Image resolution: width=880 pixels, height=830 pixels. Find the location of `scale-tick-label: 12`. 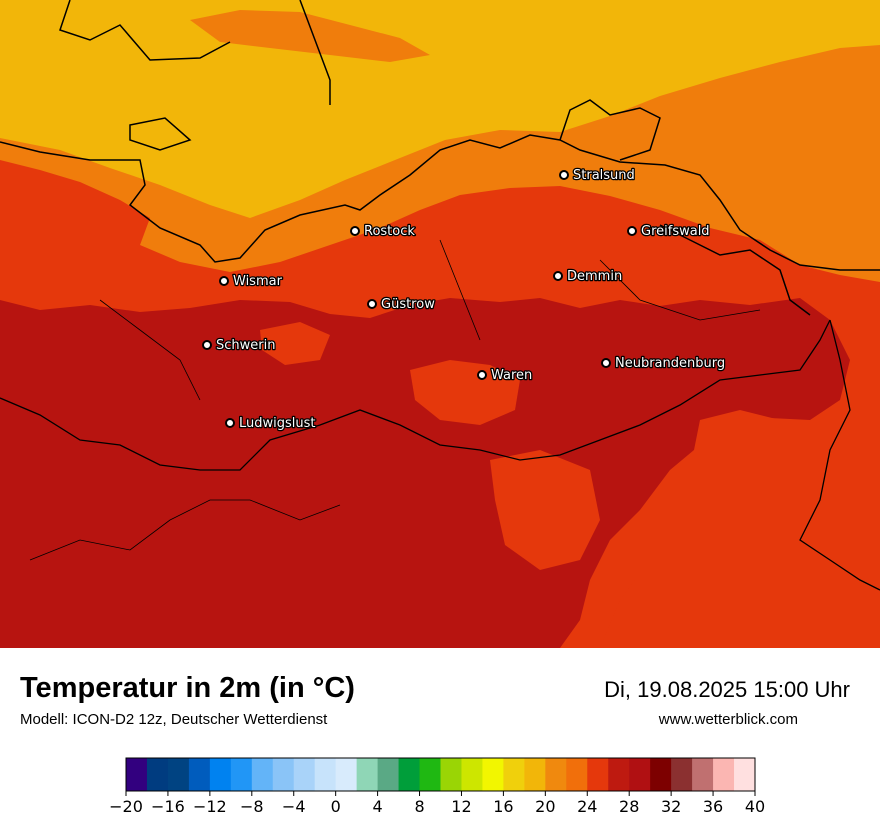

scale-tick-label: 12 is located at coordinates (461, 806).